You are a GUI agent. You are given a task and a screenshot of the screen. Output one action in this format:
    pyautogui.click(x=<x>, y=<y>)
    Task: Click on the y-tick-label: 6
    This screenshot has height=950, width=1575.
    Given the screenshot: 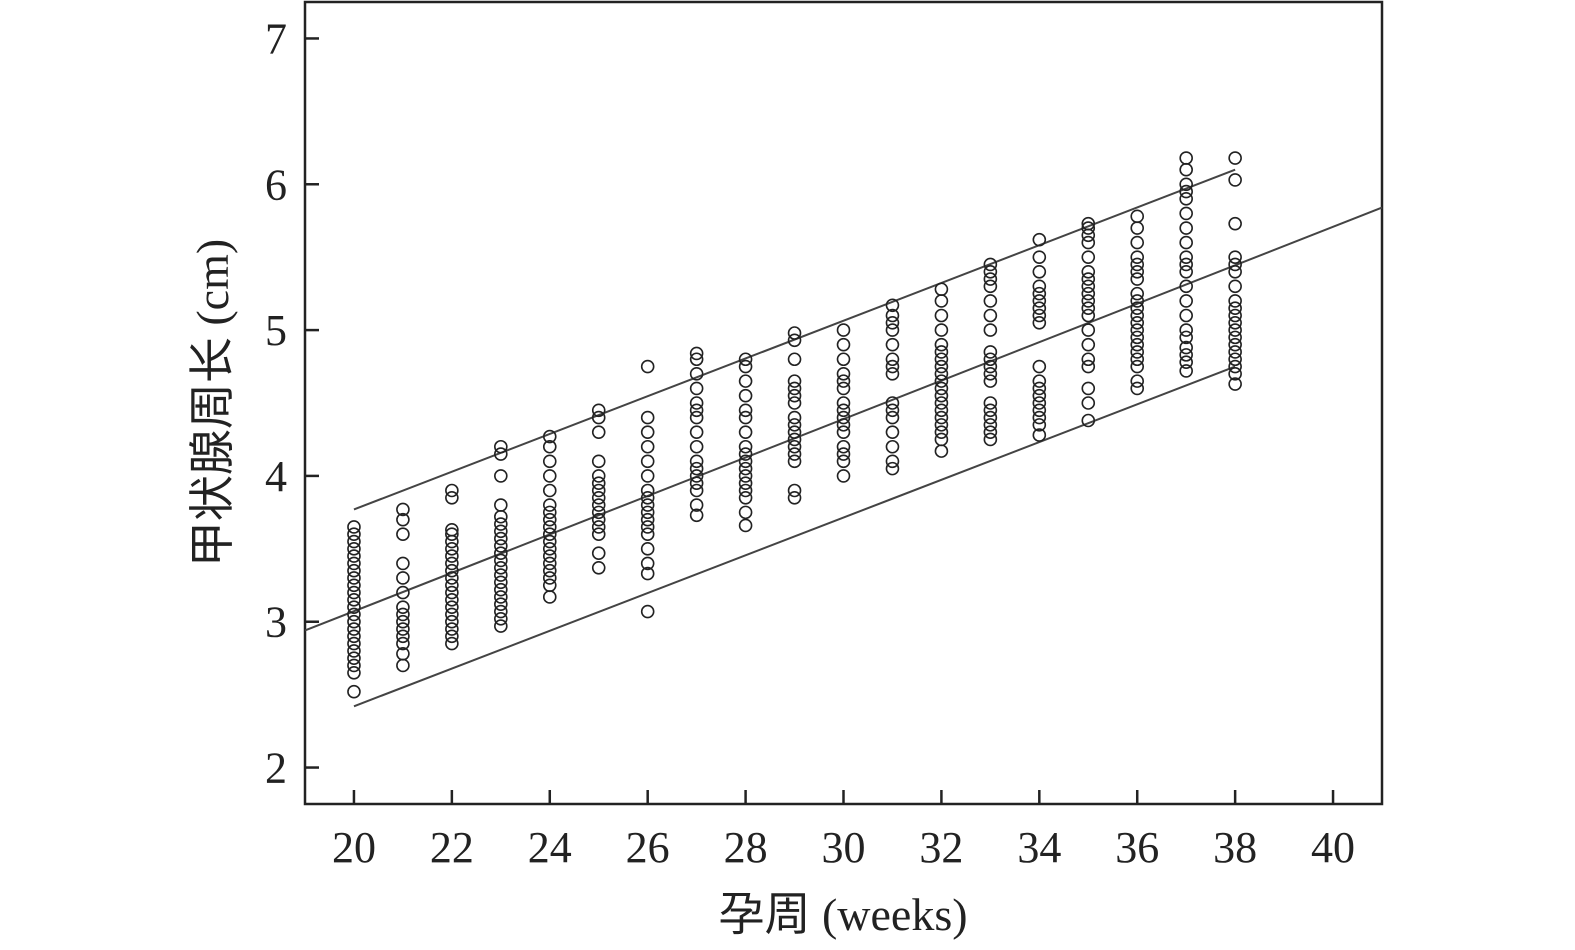 What is the action you would take?
    pyautogui.click(x=276, y=184)
    